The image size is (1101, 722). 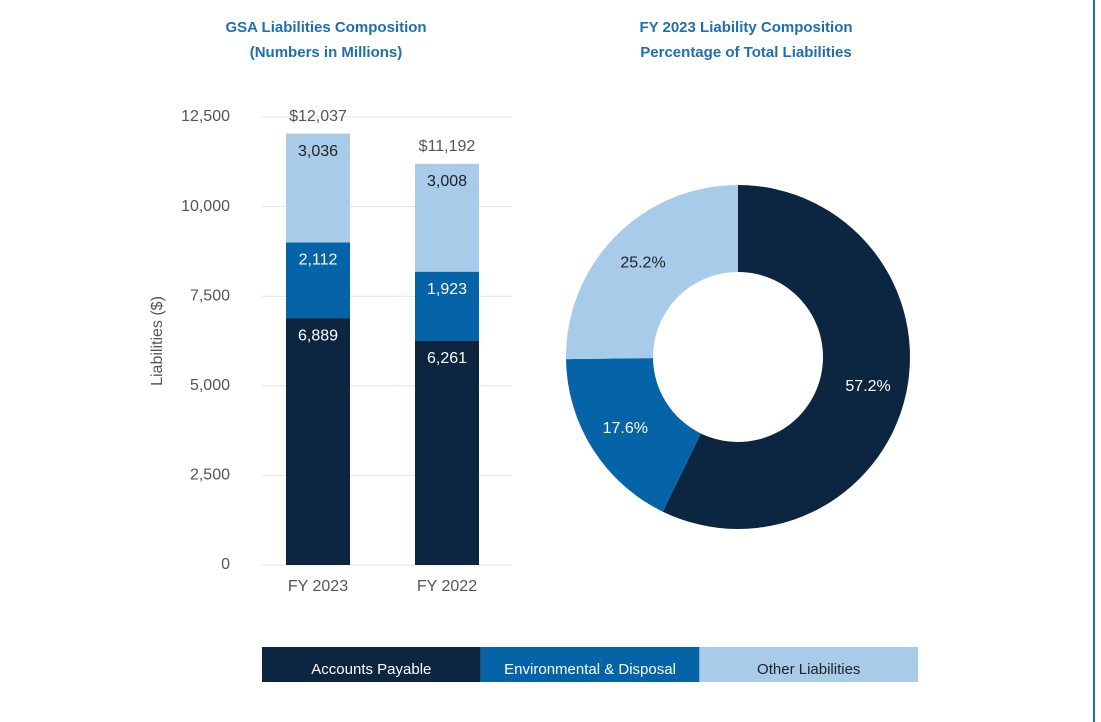 I want to click on y-tick-label: 5,000, so click(x=210, y=385).